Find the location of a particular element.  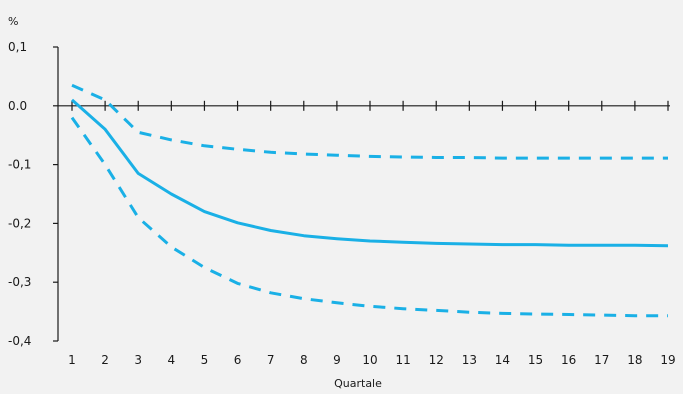

x-tick-label: 1 is located at coordinates (72, 360).